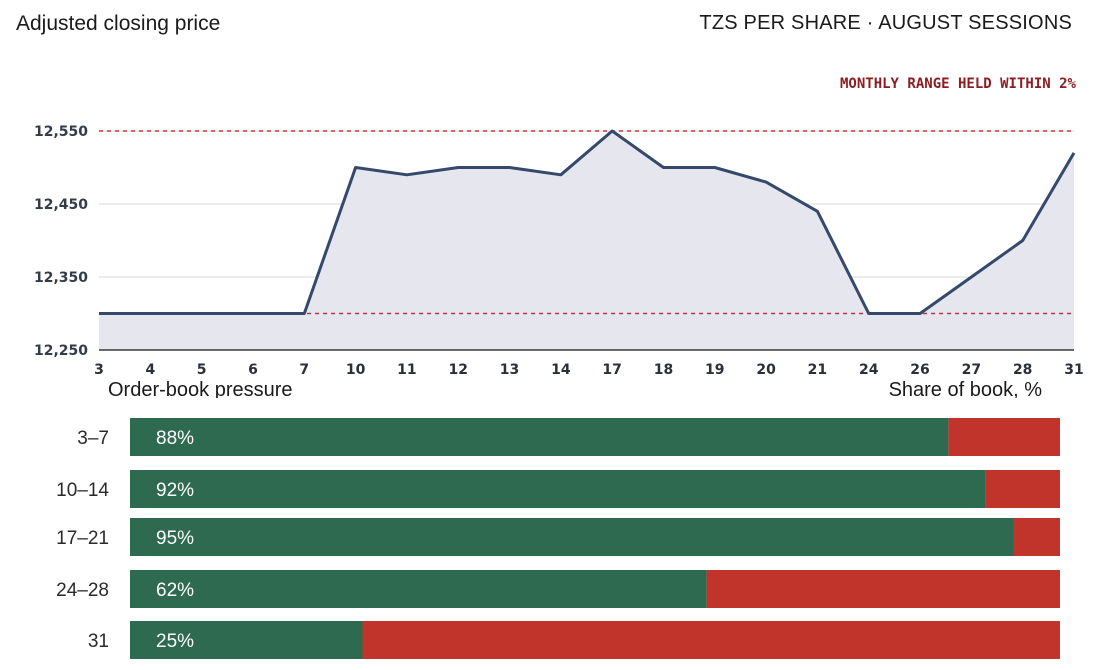  What do you see at coordinates (253, 370) in the screenshot?
I see `x-tick-label: 6` at bounding box center [253, 370].